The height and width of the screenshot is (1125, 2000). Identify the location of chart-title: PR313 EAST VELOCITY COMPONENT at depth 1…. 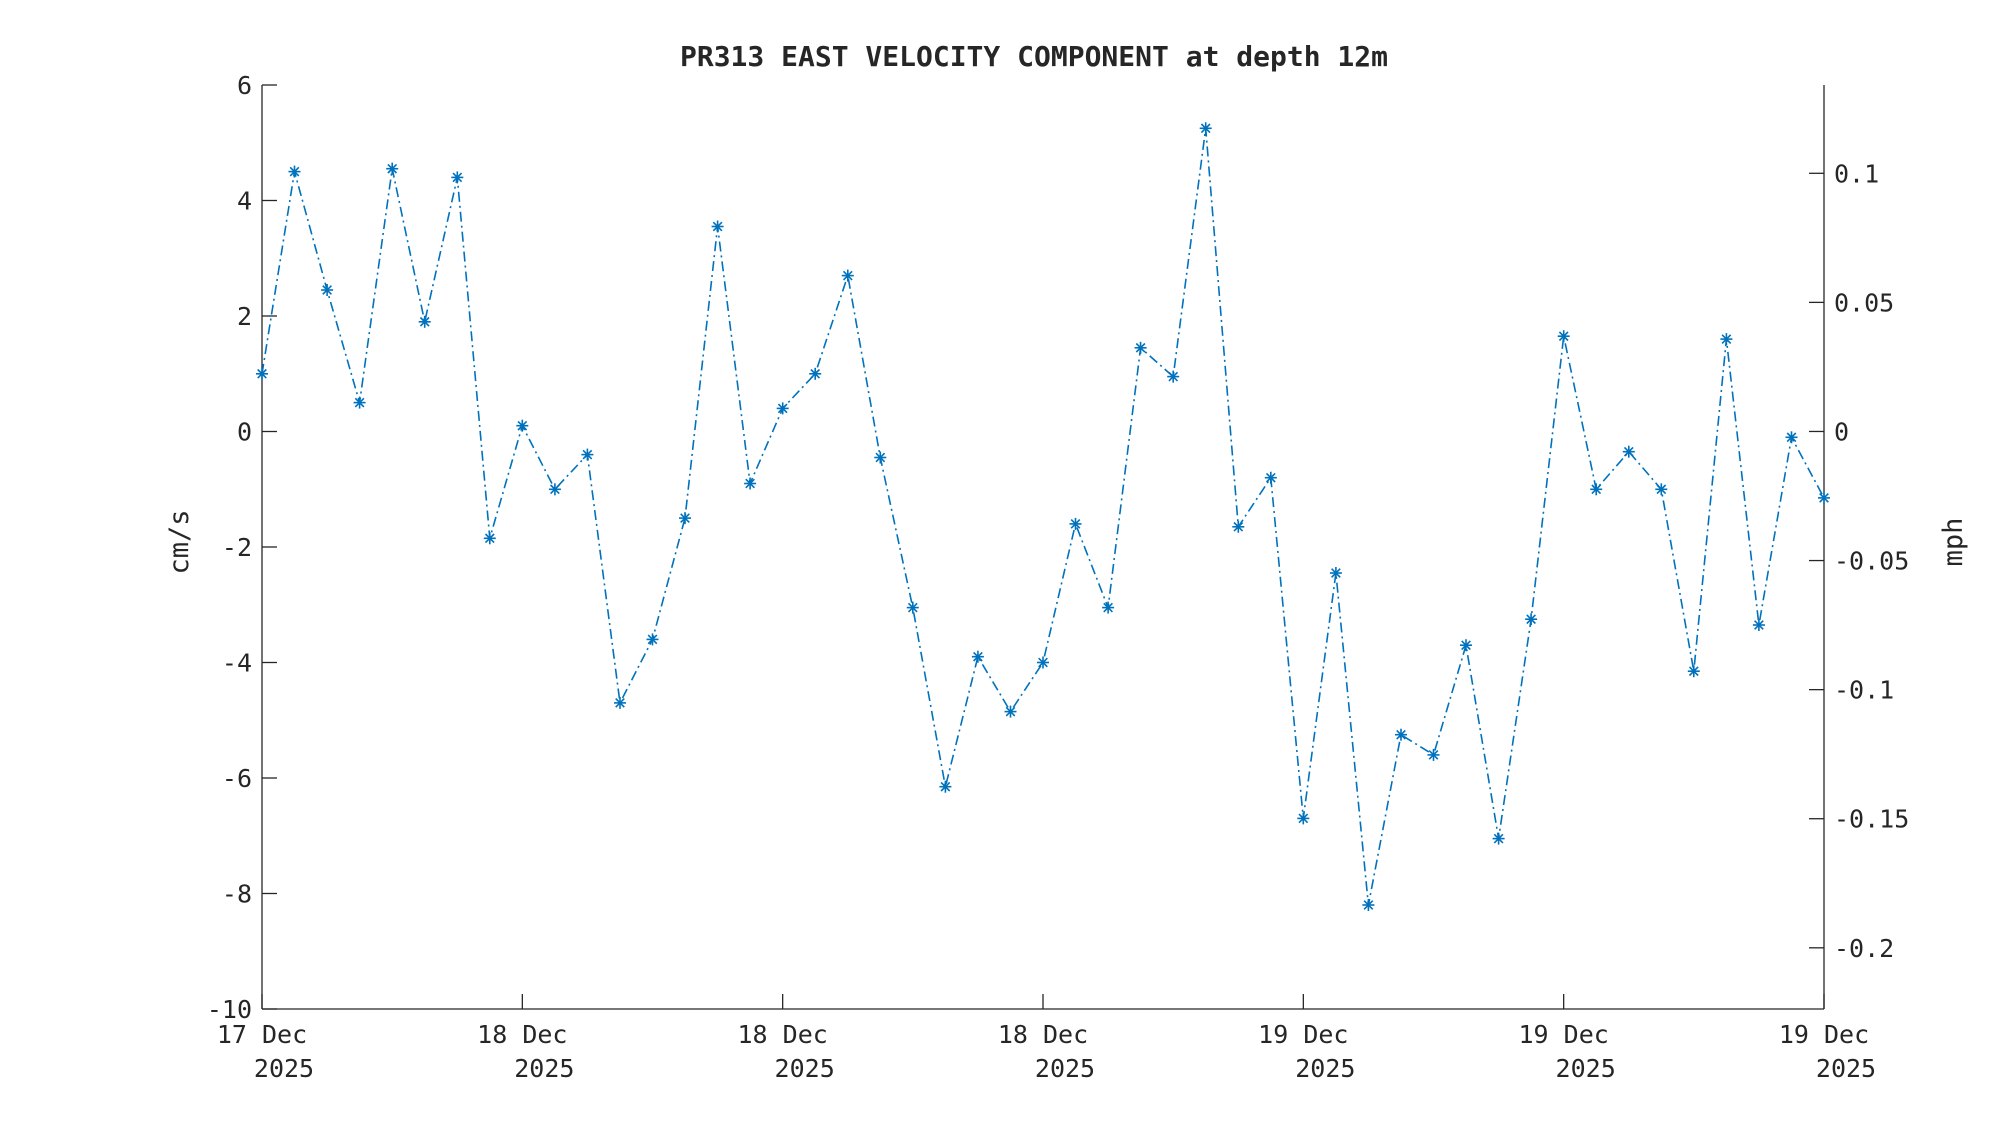
(1034, 56).